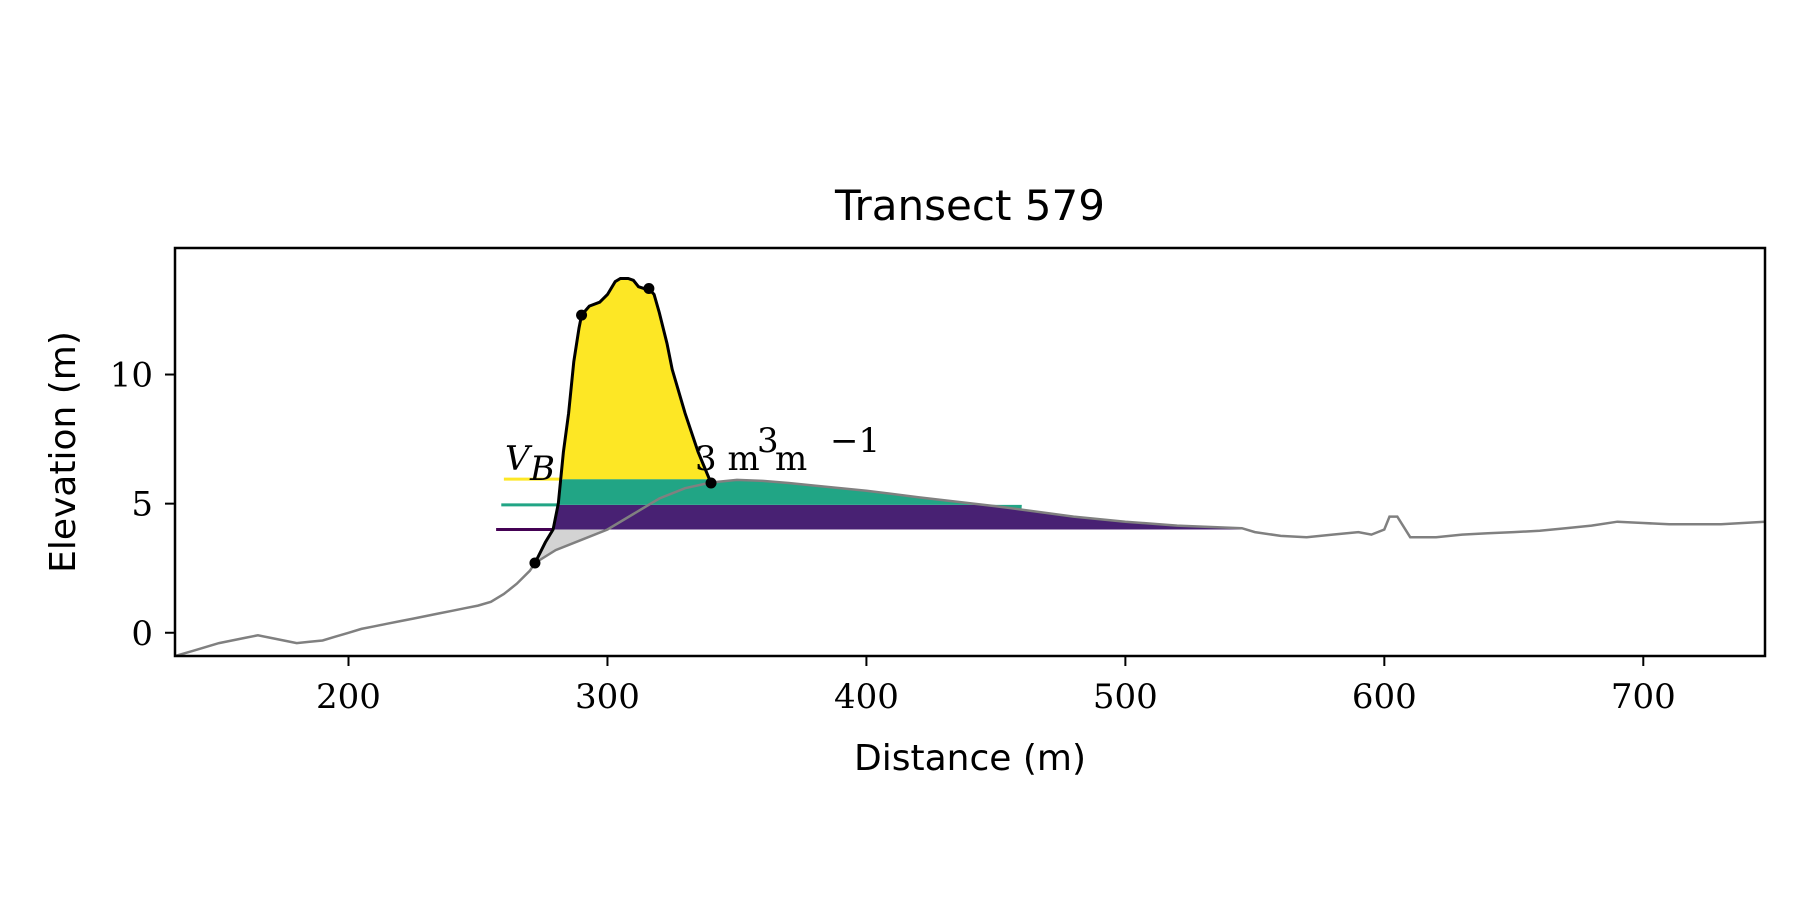  Describe the element at coordinates (969, 205) in the screenshot. I see `chart-title: Transect 579` at that location.